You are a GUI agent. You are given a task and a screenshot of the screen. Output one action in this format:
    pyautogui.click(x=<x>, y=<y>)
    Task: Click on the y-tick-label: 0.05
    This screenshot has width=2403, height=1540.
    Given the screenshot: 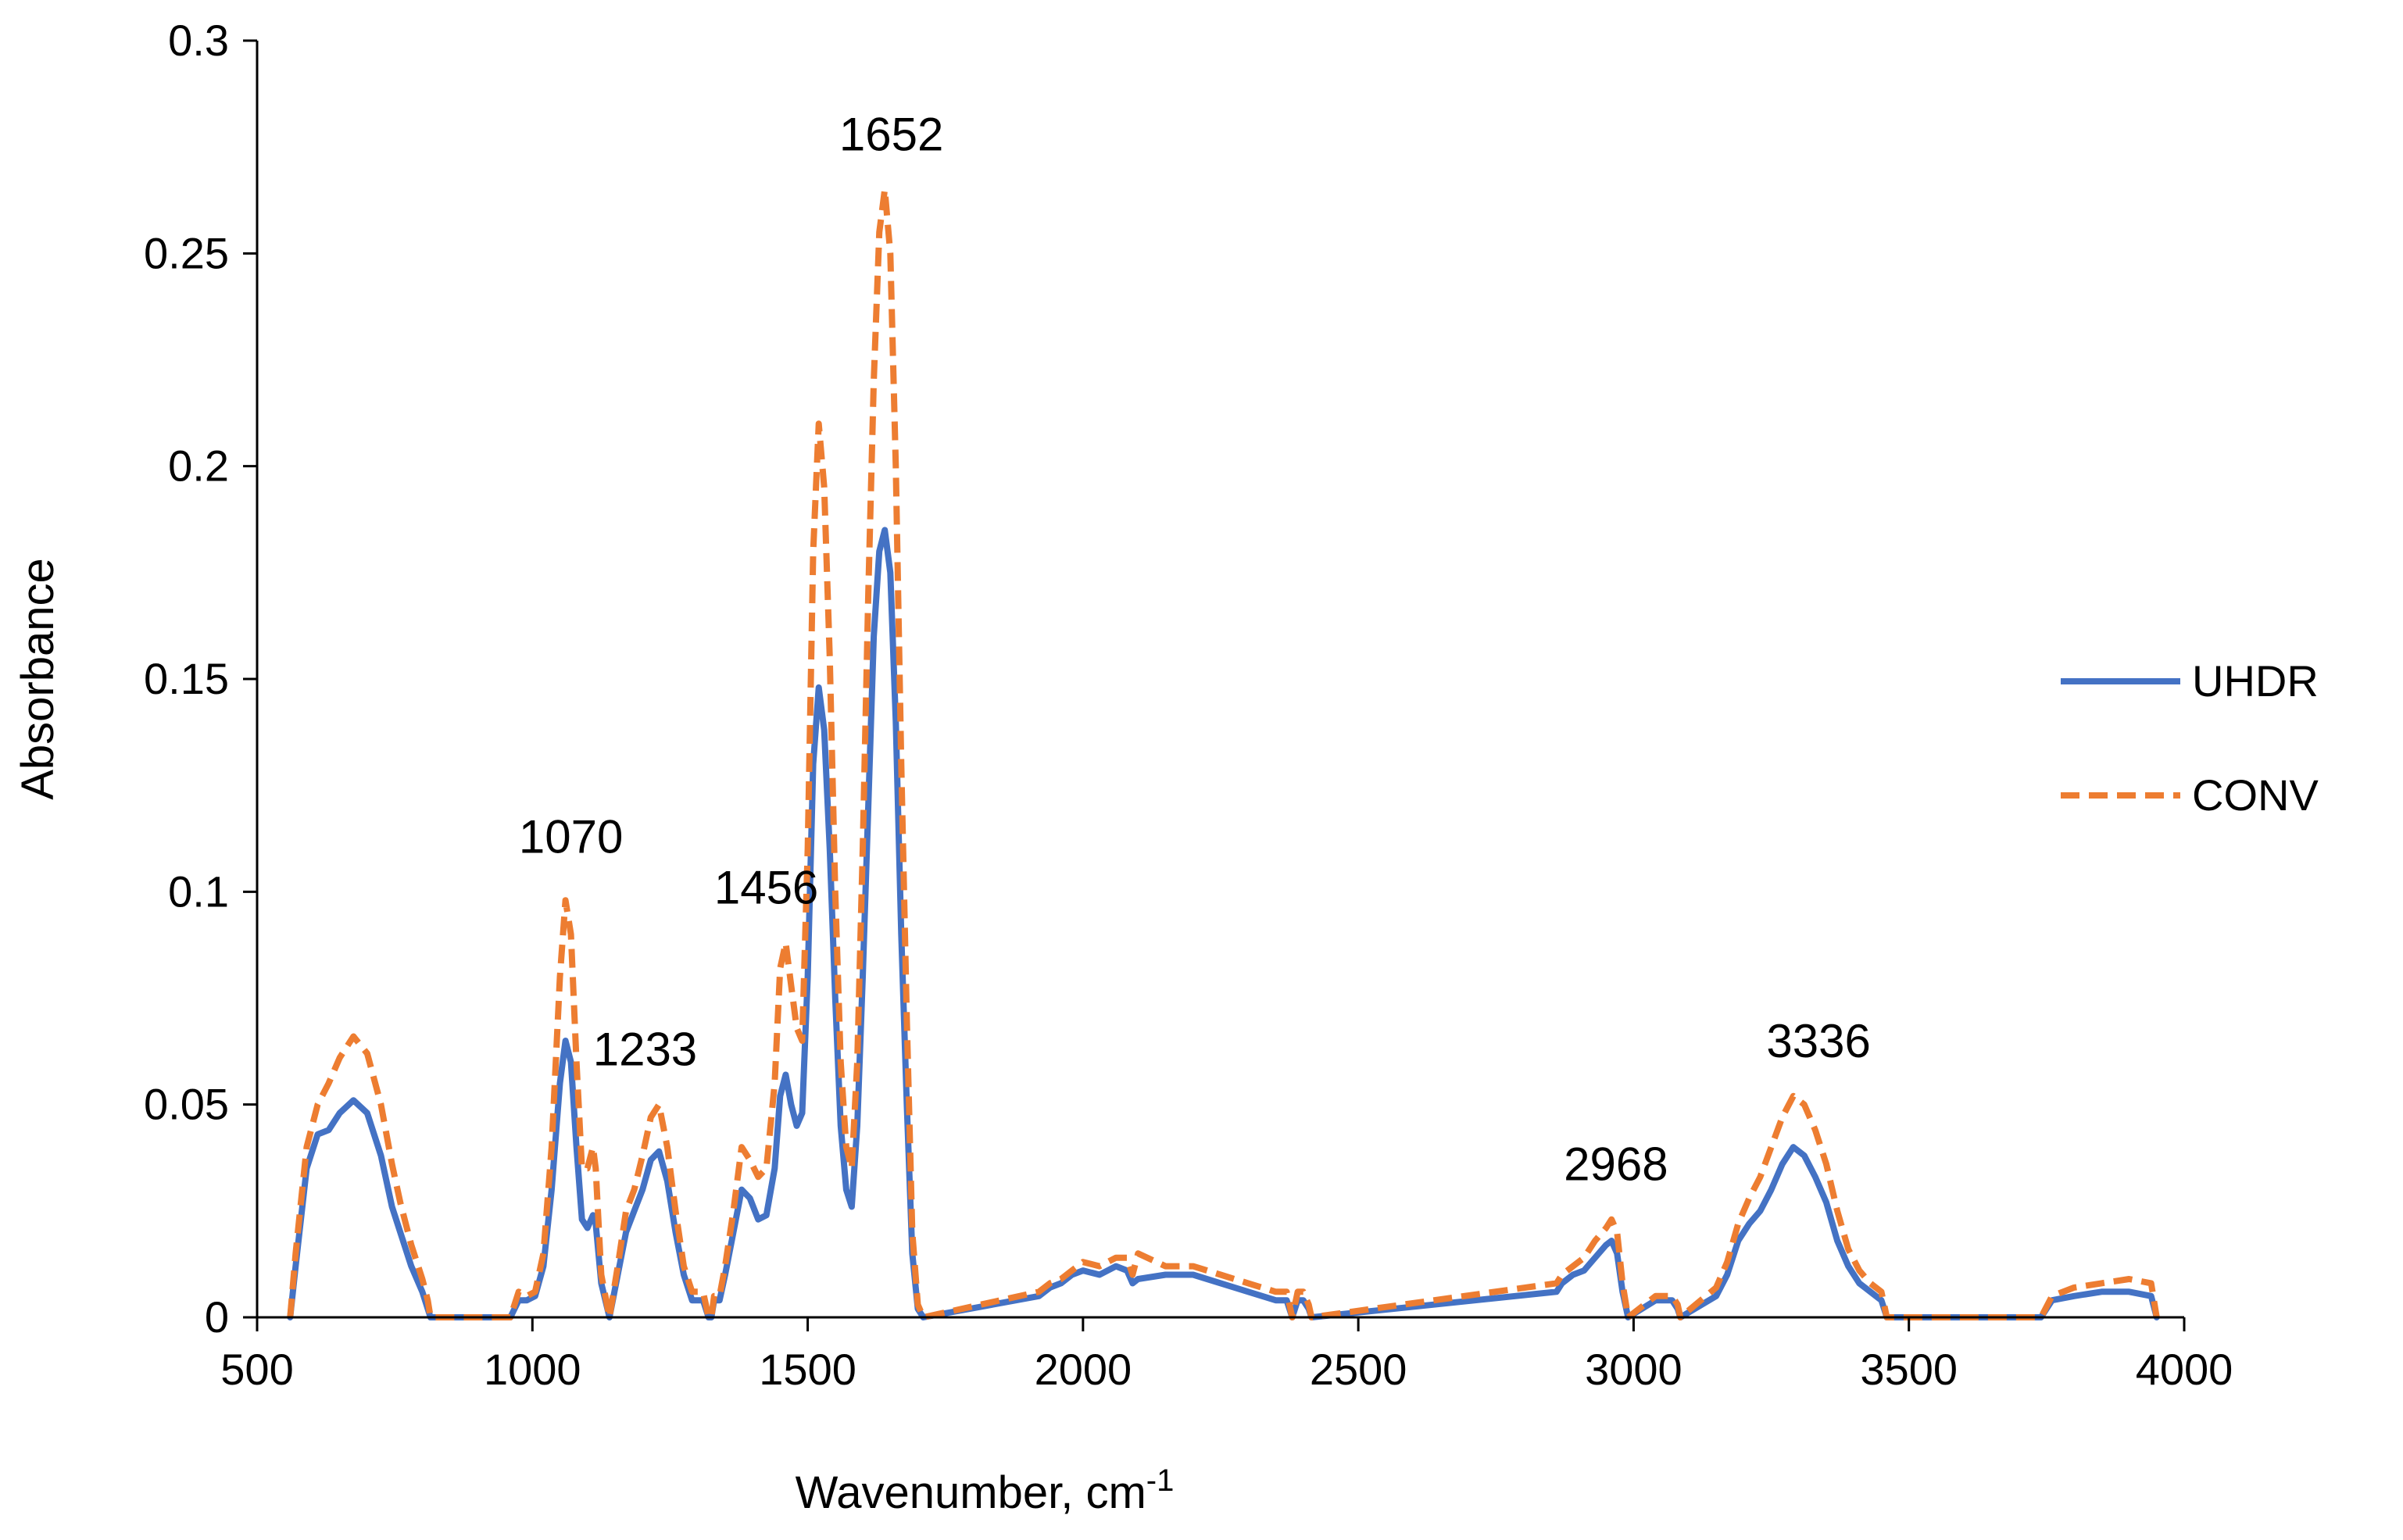 What is the action you would take?
    pyautogui.click(x=187, y=1104)
    